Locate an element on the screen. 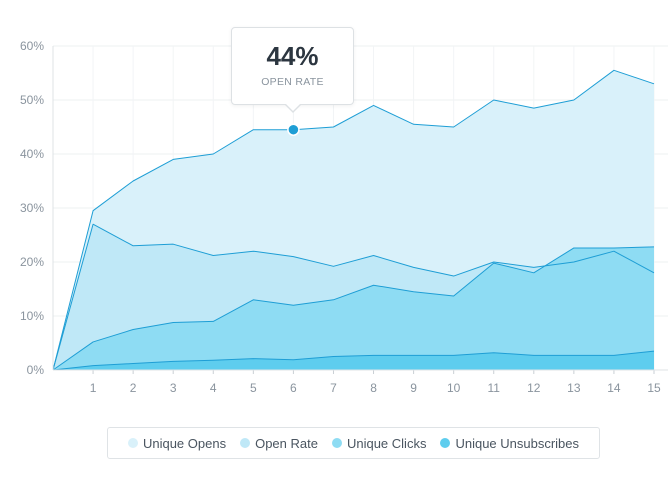 Image resolution: width=672 pixels, height=477 pixels. x-tick-label: 6 is located at coordinates (293, 388).